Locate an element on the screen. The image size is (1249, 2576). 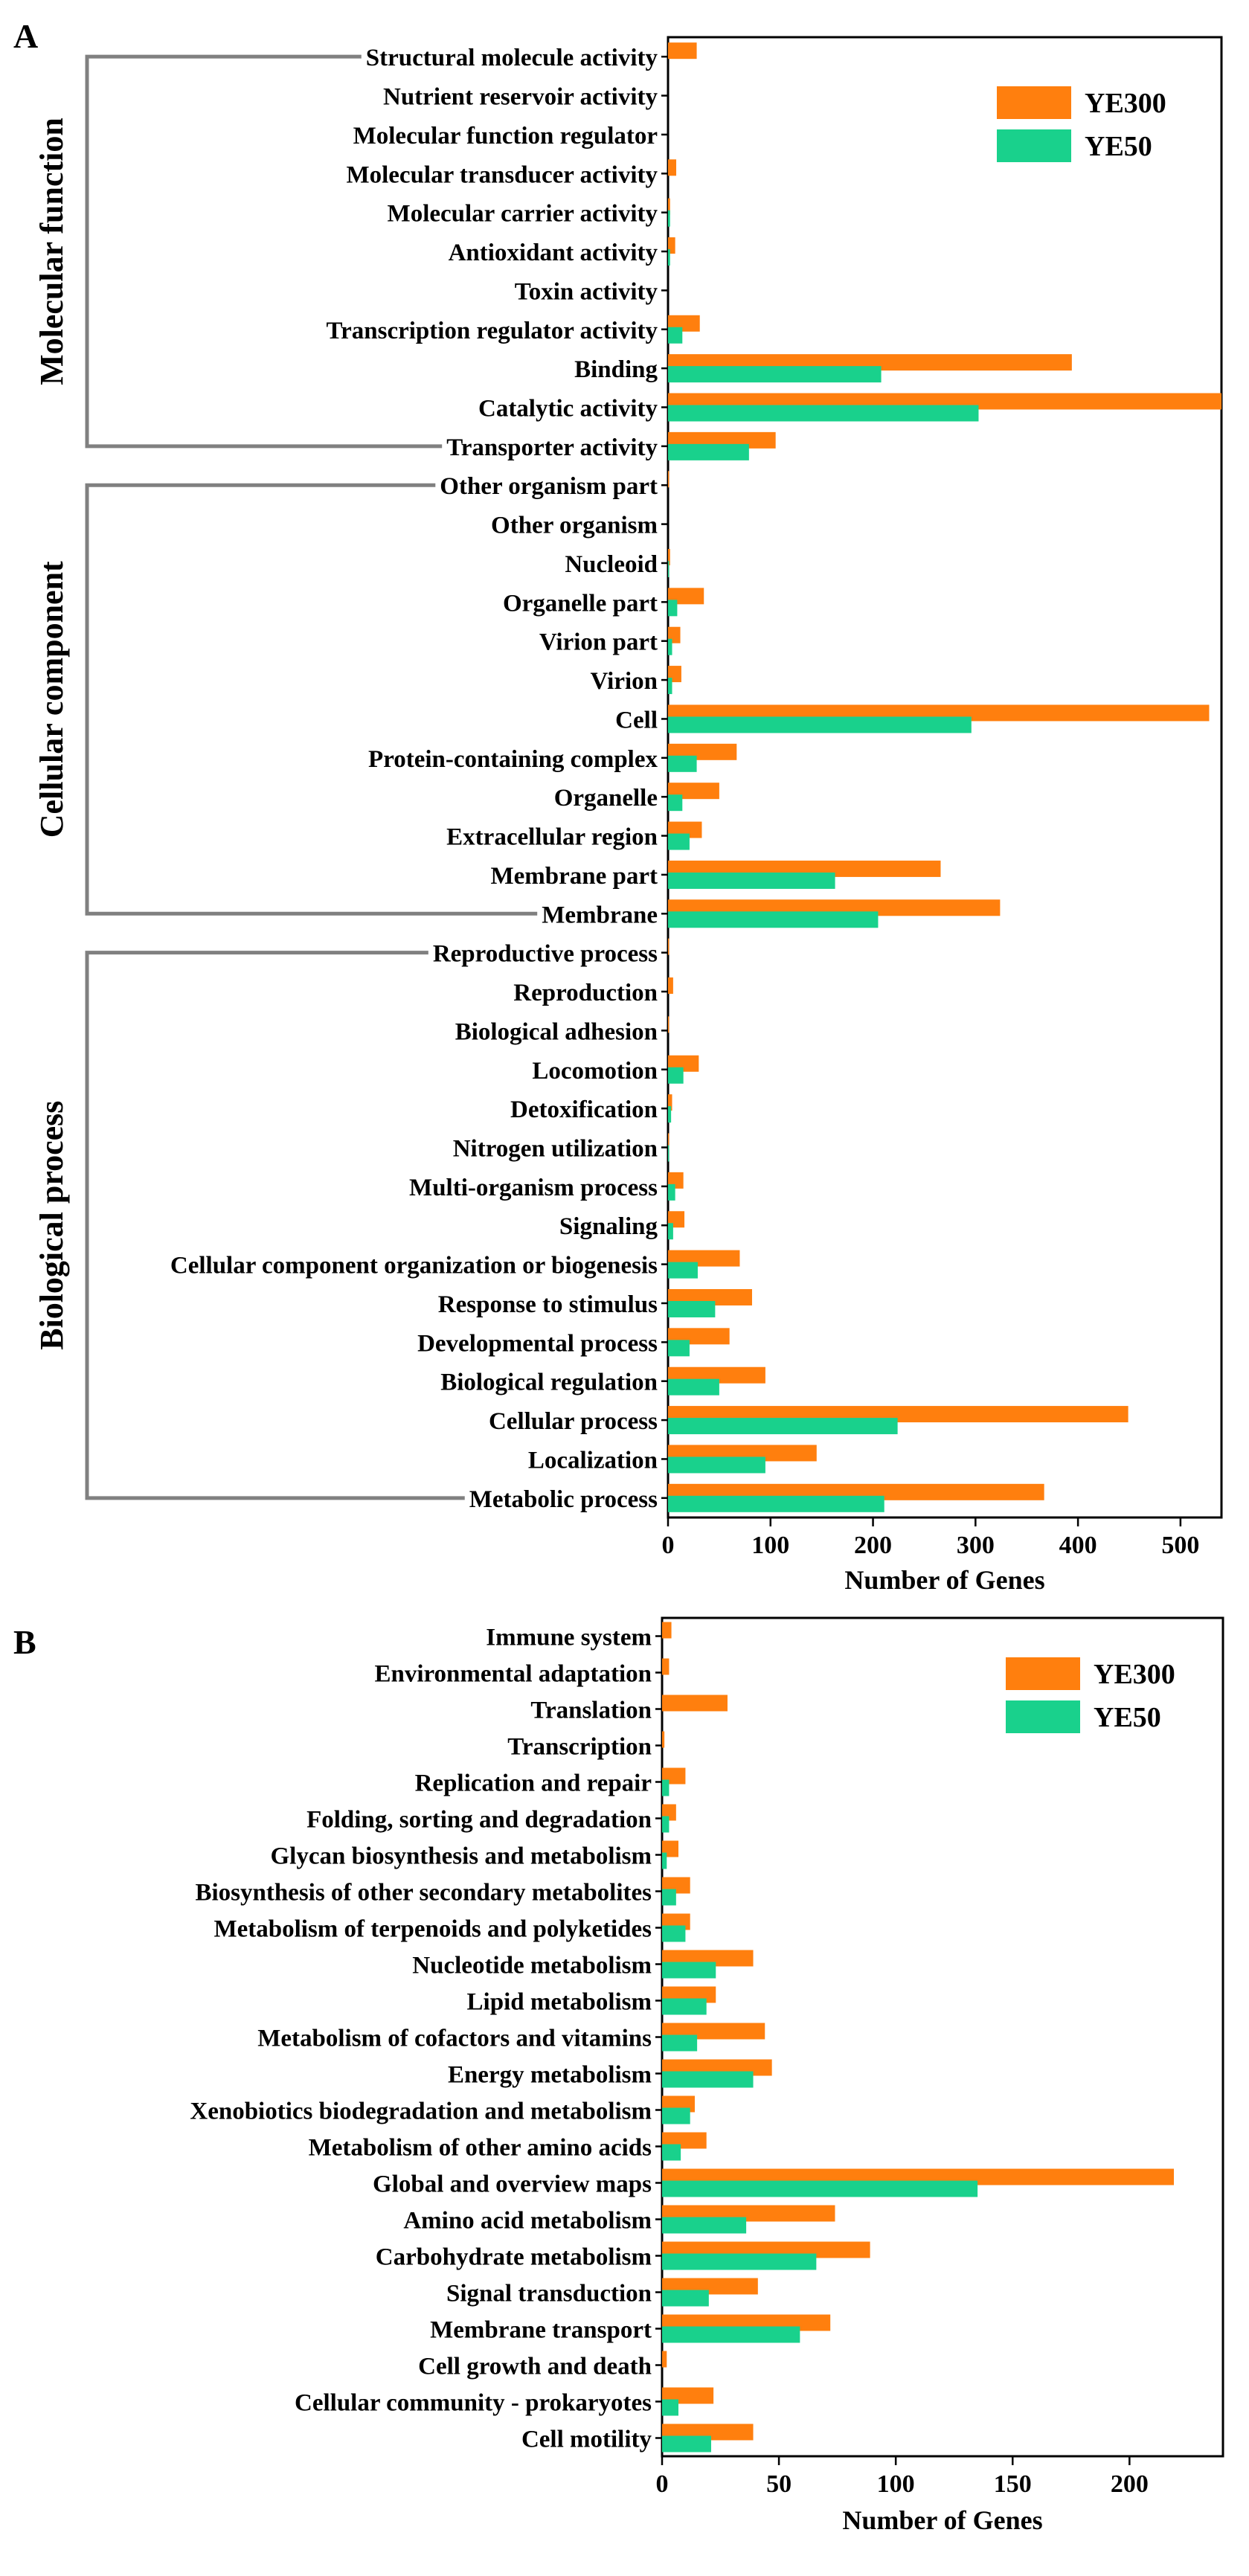
group-label: Cellular component is located at coordinates (51, 699).